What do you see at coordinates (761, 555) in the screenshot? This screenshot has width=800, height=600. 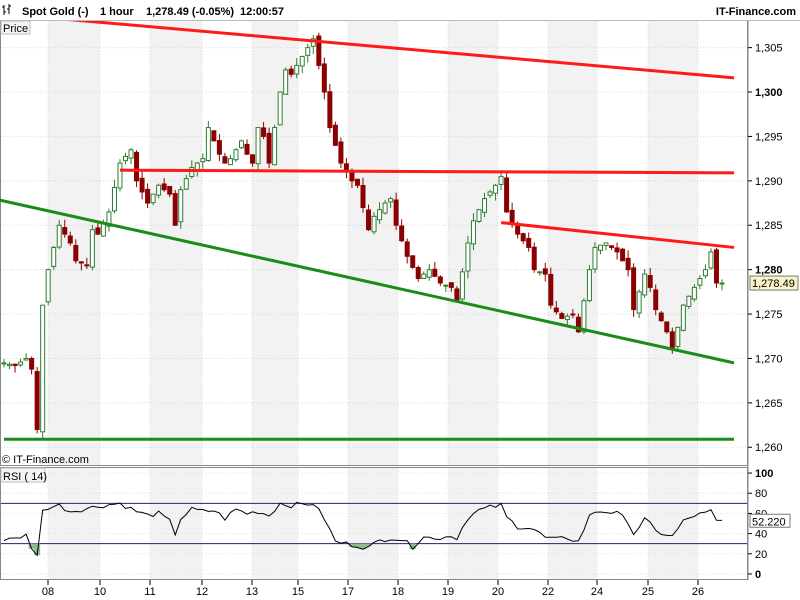 I see `rsi-tick-label: 20` at bounding box center [761, 555].